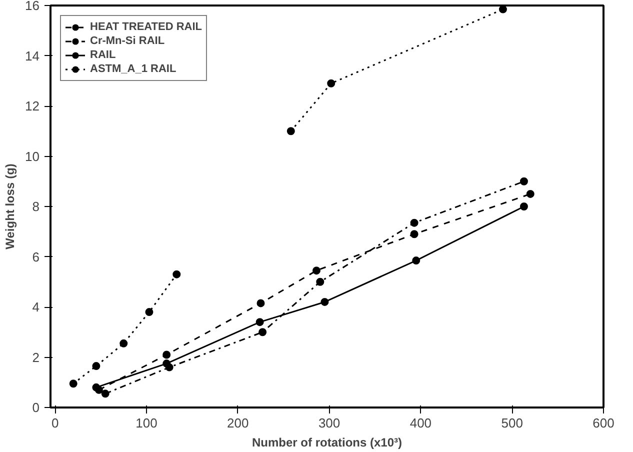 The image size is (633, 452). I want to click on y-tick-label: 2, so click(36, 357).